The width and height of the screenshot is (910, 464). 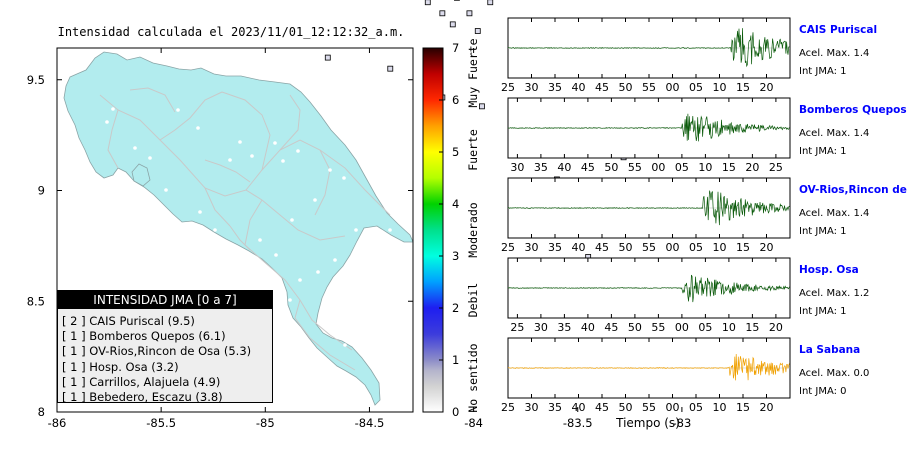 I want to click on y-tick-label: 9, so click(x=41, y=191).